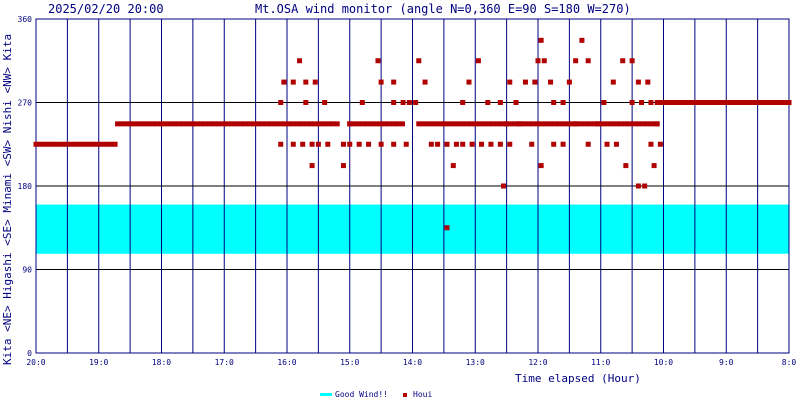 The width and height of the screenshot is (800, 400). What do you see at coordinates (25, 103) in the screenshot?
I see `y-tick-label: 270` at bounding box center [25, 103].